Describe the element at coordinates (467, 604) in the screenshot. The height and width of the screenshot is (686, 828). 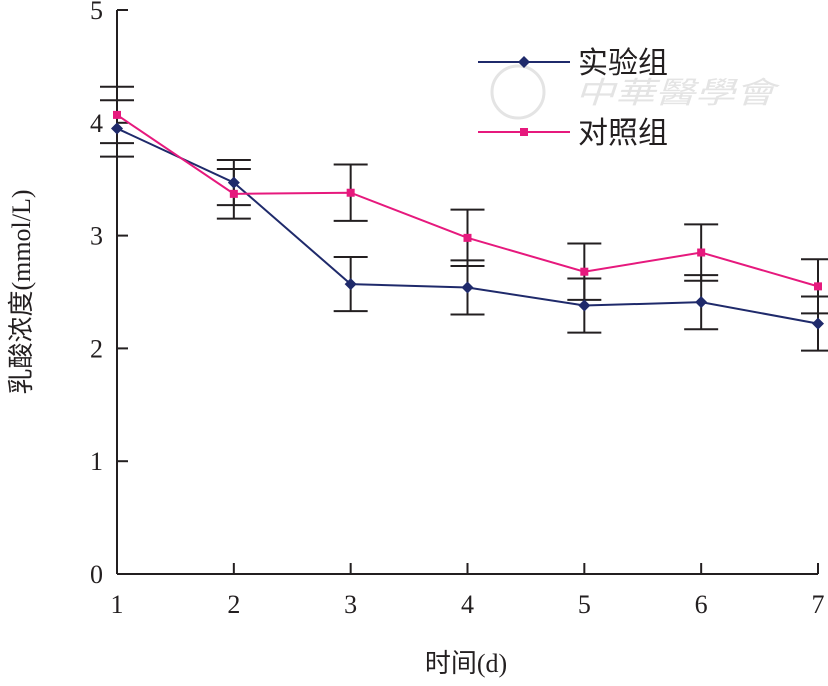
I see `x-tick-label: 4` at that location.